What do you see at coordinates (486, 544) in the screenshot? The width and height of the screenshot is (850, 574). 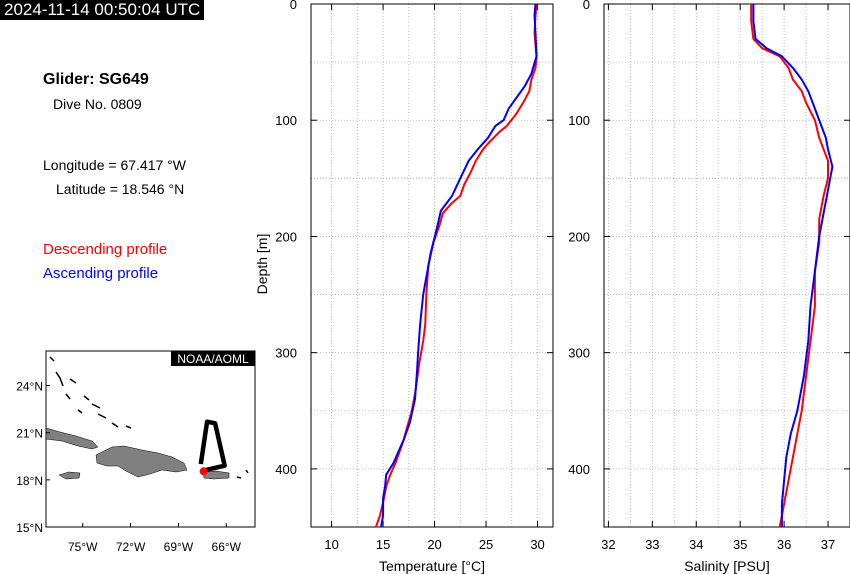 I see `temperature-xtick-label: 25` at bounding box center [486, 544].